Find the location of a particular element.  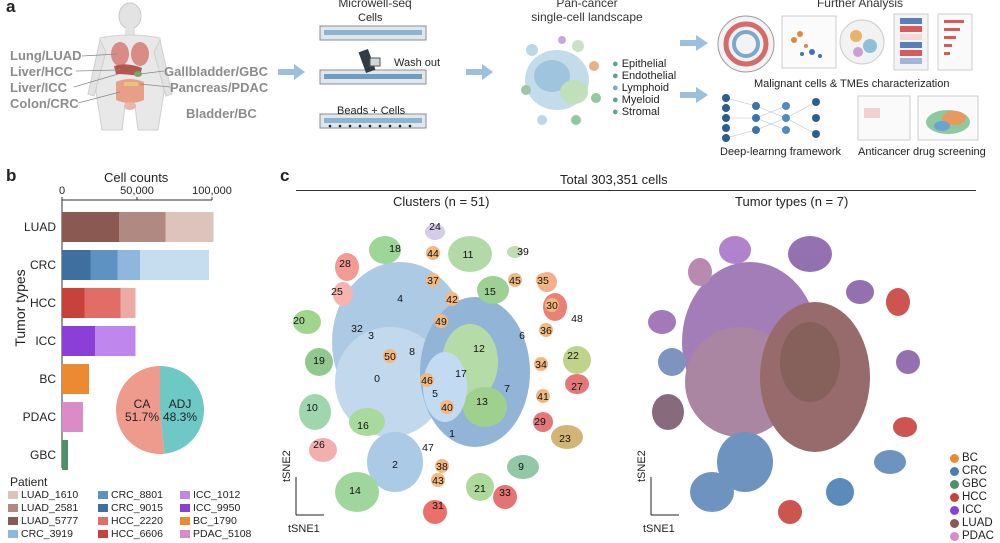

tumor-legend-label: ICC is located at coordinates (972, 510).